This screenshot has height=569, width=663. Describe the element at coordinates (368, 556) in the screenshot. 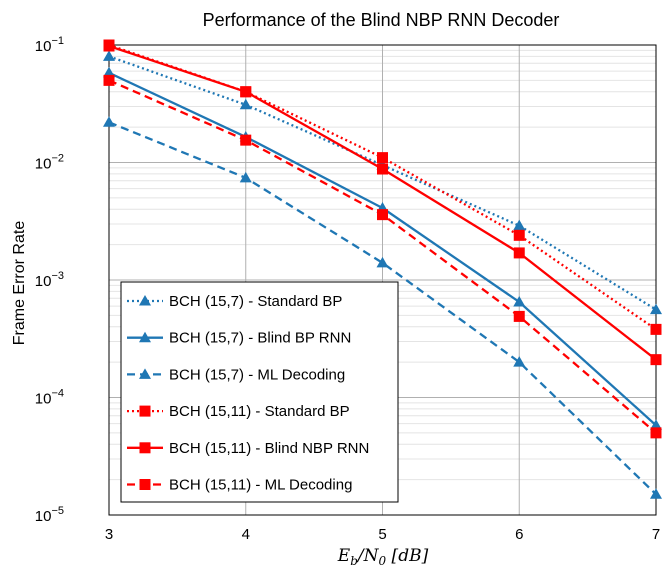

I see `x-axis-label-mid: /N` at that location.